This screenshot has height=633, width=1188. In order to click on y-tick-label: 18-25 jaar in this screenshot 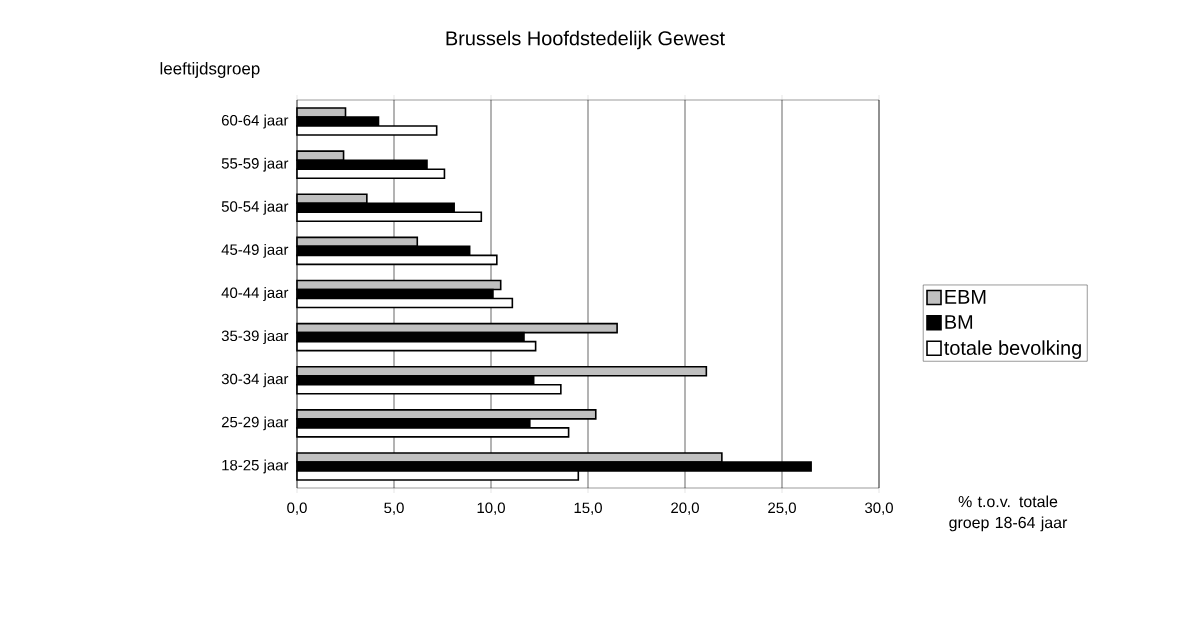, I will do `click(255, 466)`.